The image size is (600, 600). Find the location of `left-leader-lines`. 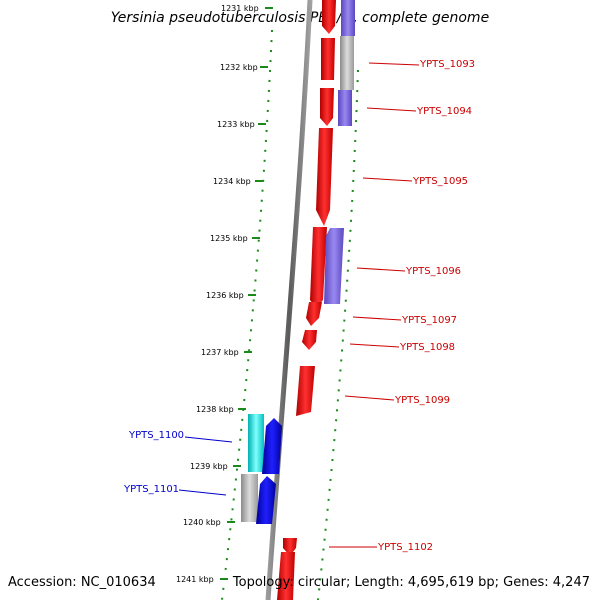

left-leader-lines is located at coordinates (205, 466).